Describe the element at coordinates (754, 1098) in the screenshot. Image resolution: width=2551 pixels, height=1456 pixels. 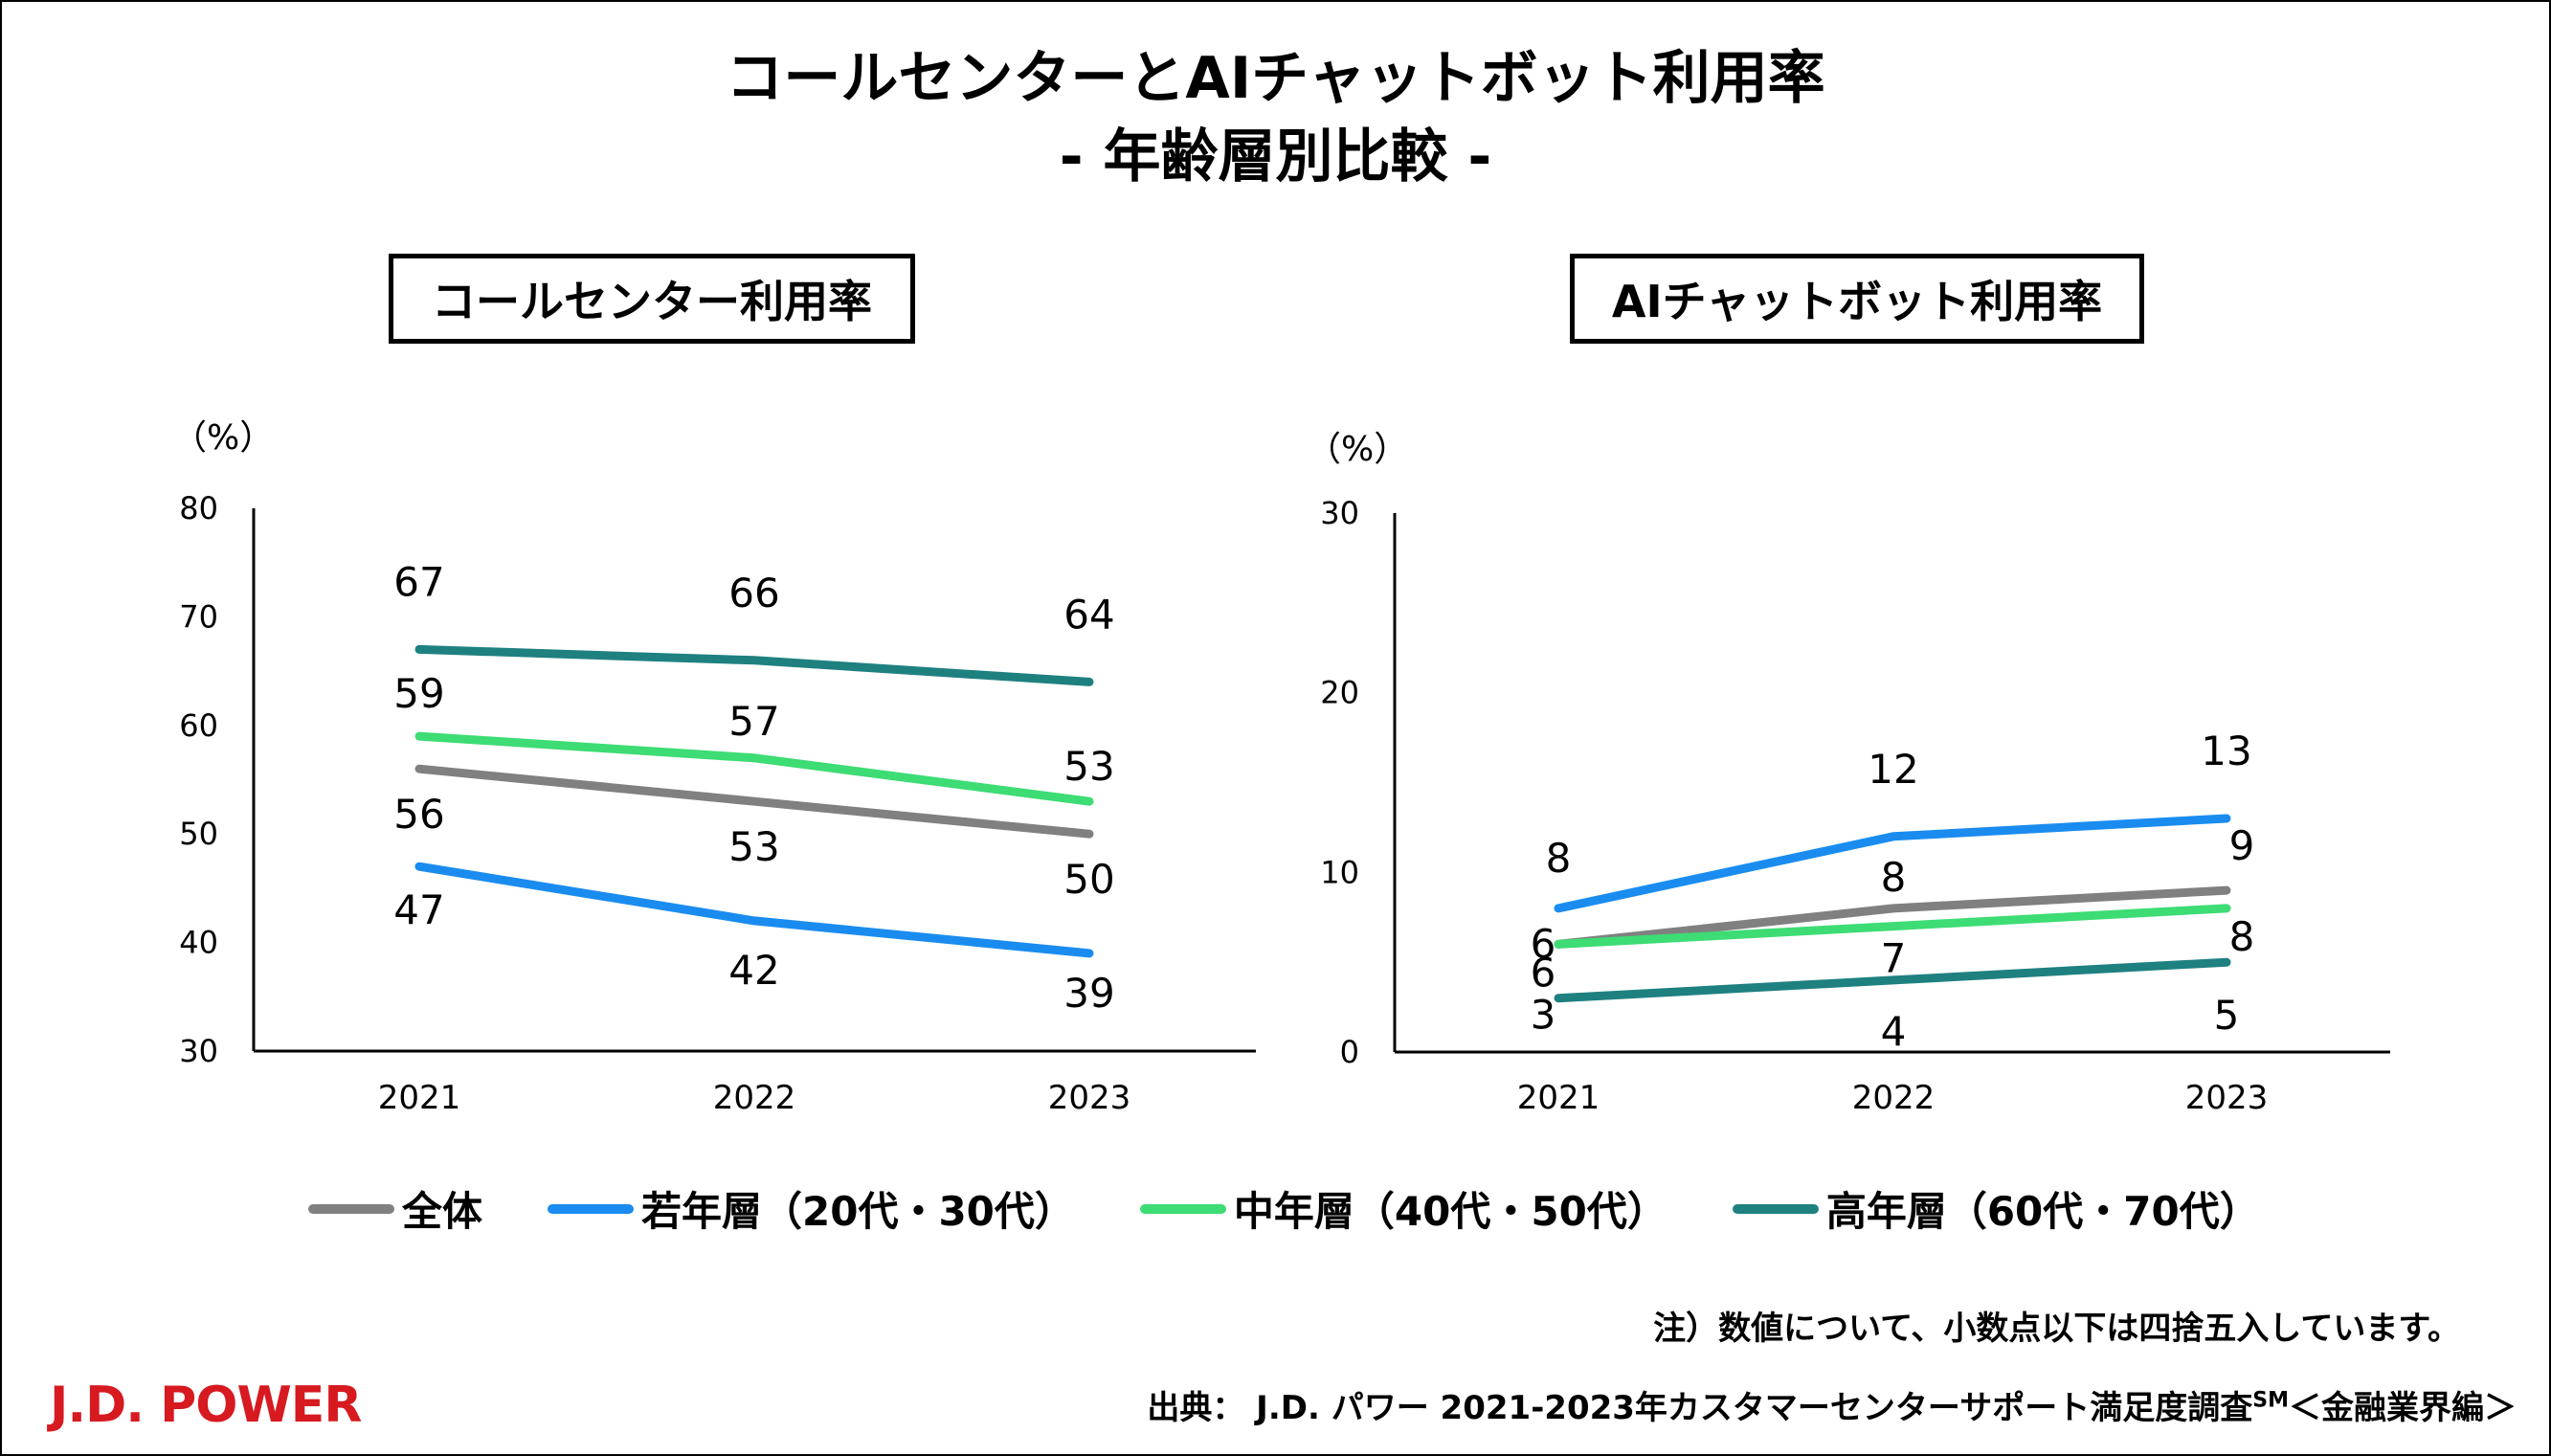
I see `callcenter-x-tick-label: 2022` at that location.